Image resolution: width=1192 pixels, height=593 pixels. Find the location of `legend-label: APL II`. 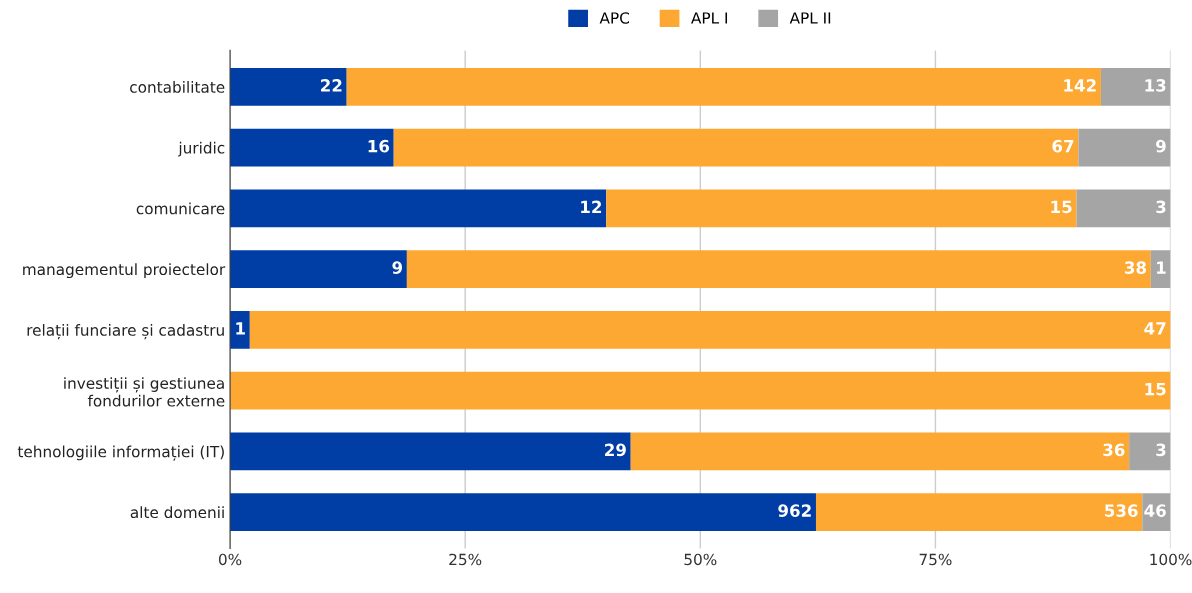

legend-label: APL II is located at coordinates (810, 18).